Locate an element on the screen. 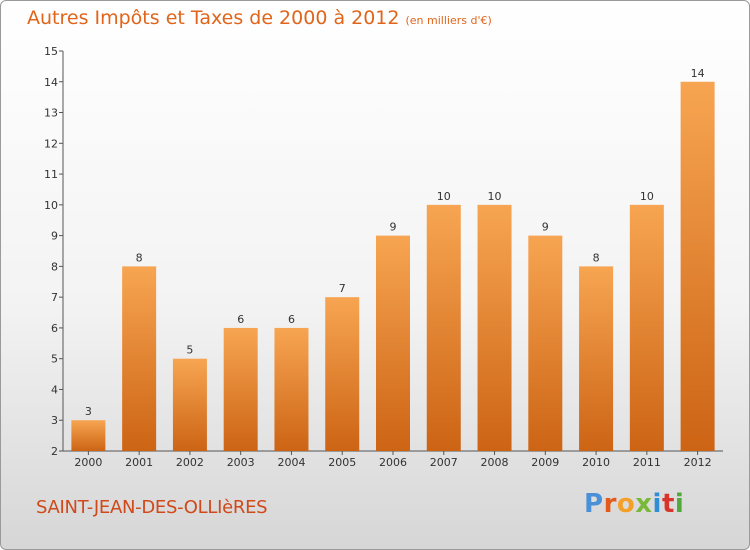  y-tick-label: 5 is located at coordinates (54, 359).